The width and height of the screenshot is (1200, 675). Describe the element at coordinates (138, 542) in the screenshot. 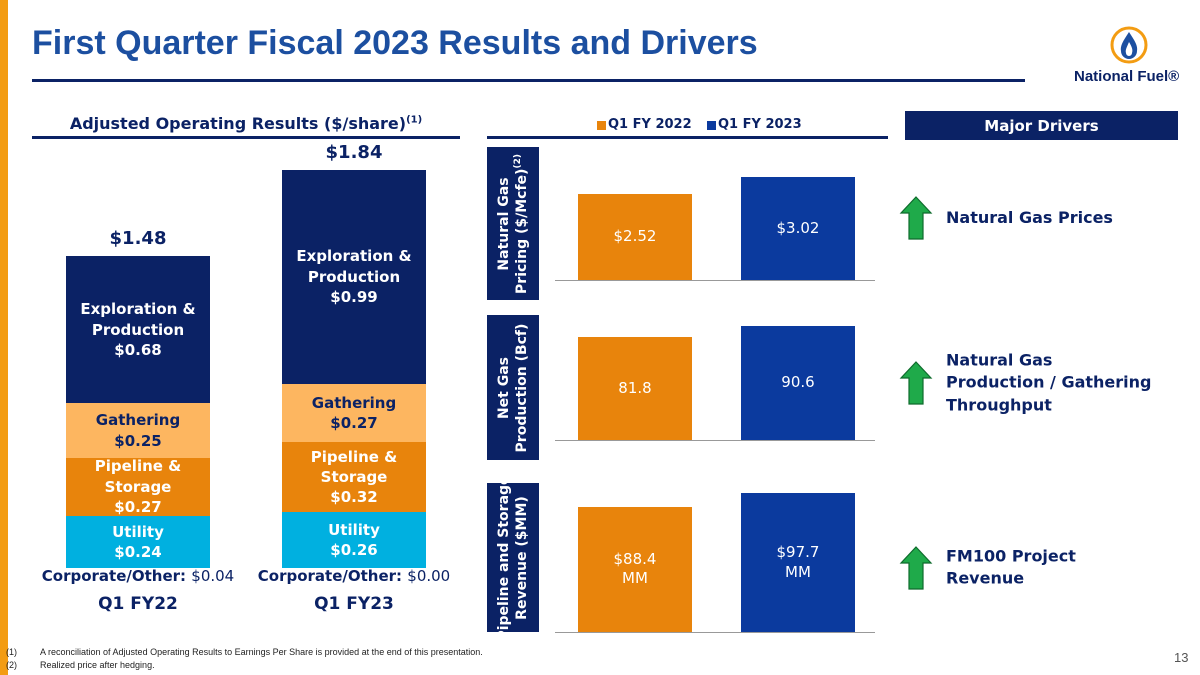

I see `bar-segment: Utility $0.24` at that location.